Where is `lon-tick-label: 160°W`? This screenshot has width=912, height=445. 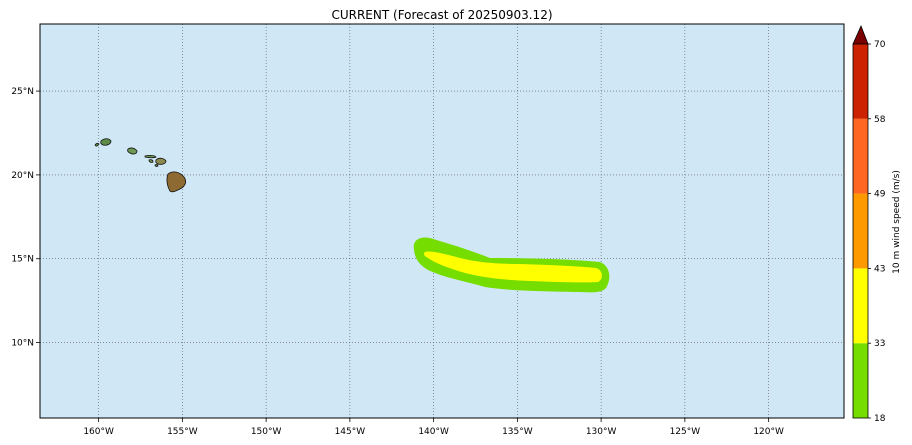
lon-tick-label: 160°W is located at coordinates (98, 432).